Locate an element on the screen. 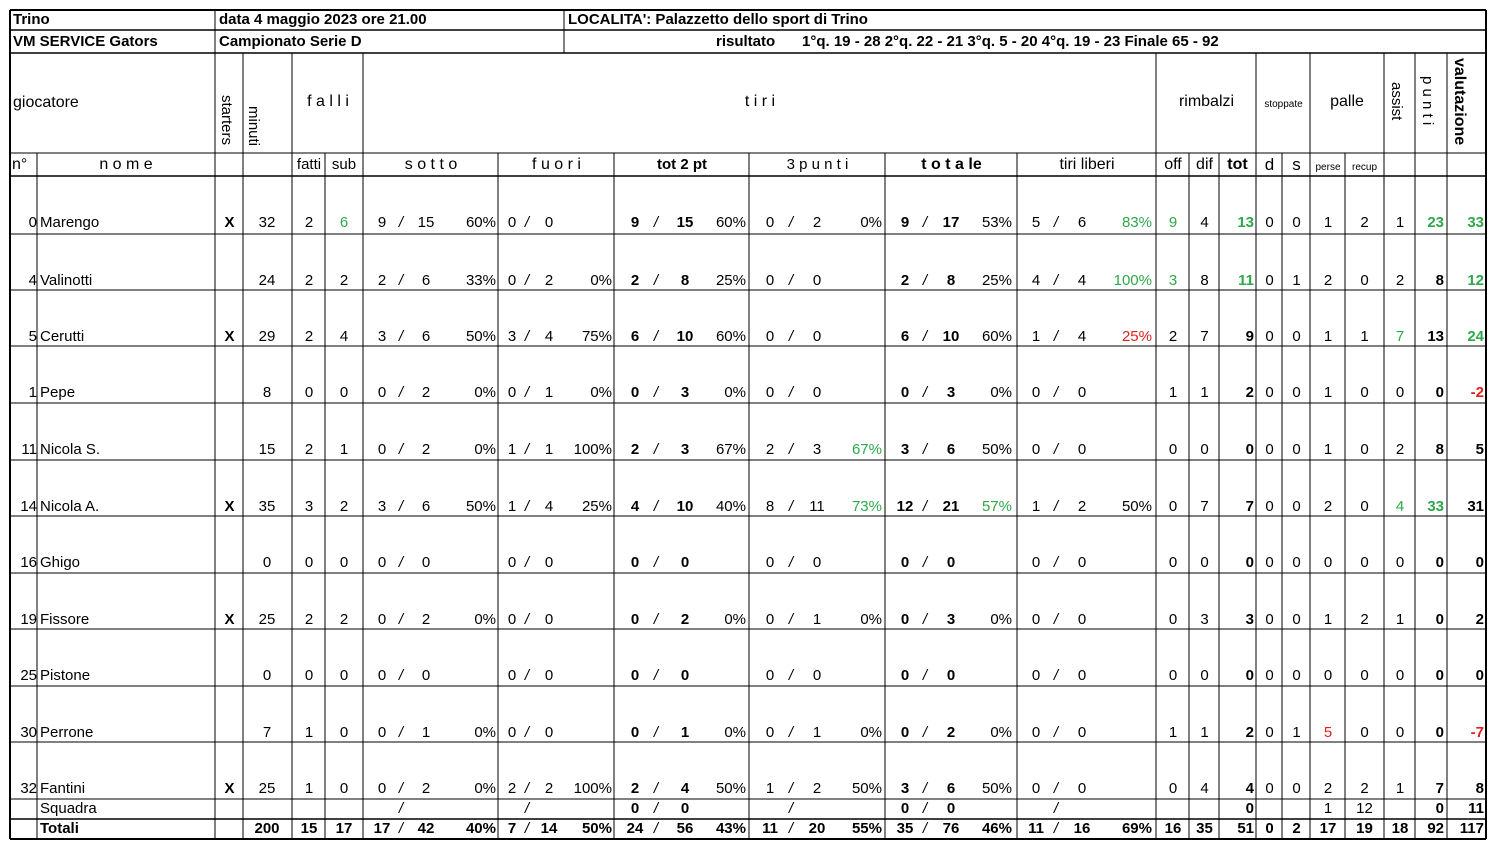  total-rd: 35 is located at coordinates (1204, 828).